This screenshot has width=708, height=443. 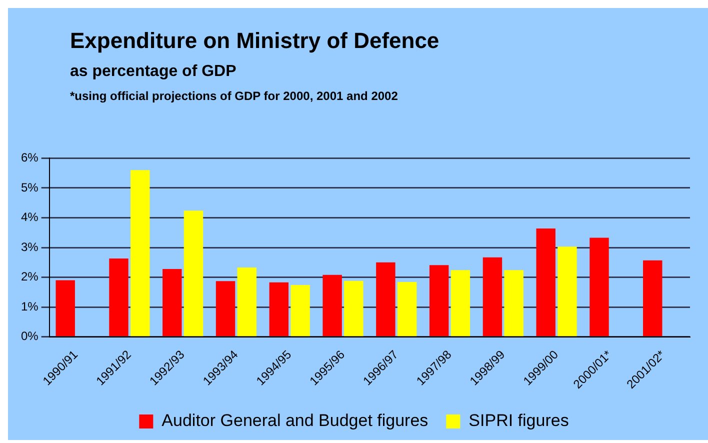 I want to click on legend-label: SIPRI figures, so click(x=518, y=420).